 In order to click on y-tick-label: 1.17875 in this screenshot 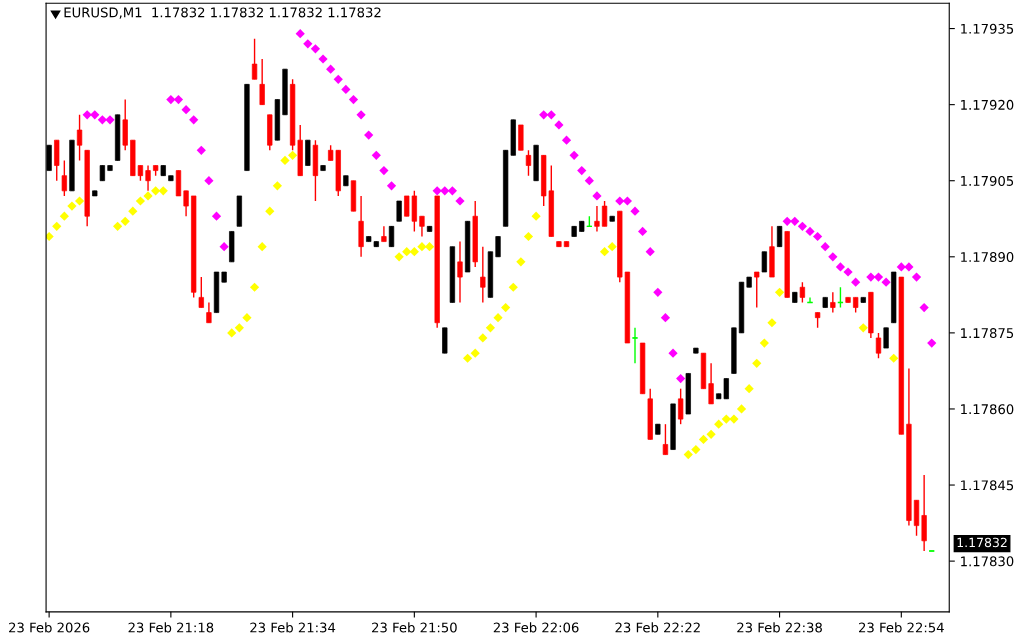, I will do `click(987, 333)`.